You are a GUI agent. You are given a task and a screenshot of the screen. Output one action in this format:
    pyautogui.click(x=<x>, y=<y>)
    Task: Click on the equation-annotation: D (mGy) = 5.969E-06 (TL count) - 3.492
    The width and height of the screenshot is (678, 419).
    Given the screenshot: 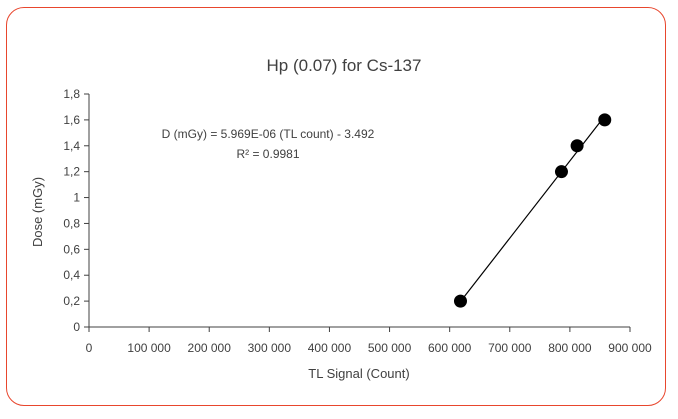 What is the action you would take?
    pyautogui.click(x=268, y=134)
    